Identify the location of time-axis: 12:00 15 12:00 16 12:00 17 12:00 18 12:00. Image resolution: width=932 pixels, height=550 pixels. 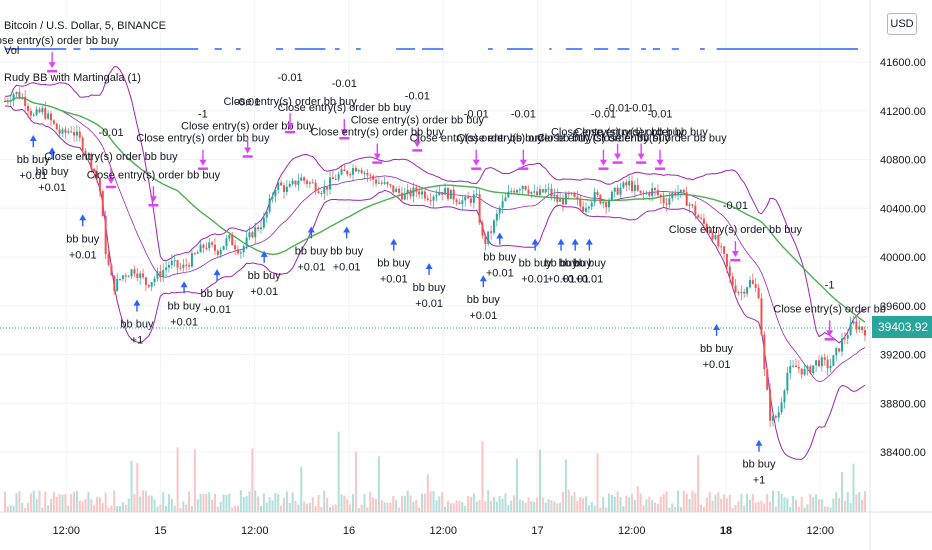
(443, 531).